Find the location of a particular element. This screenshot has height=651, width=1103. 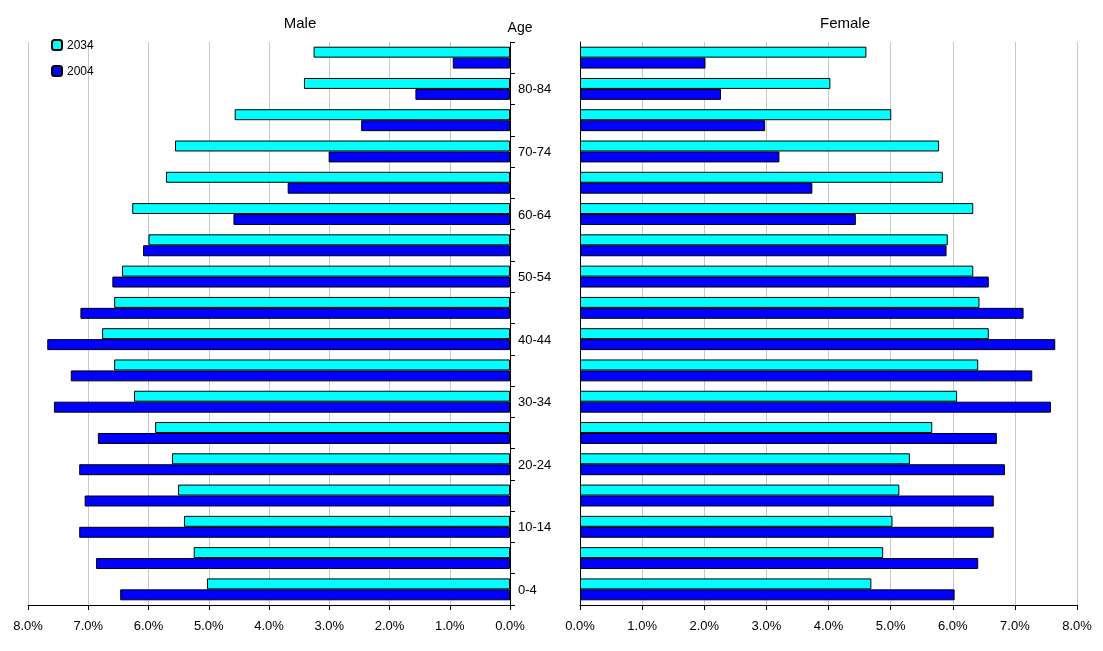

y-tick-label: 80-84 is located at coordinates (535, 89).